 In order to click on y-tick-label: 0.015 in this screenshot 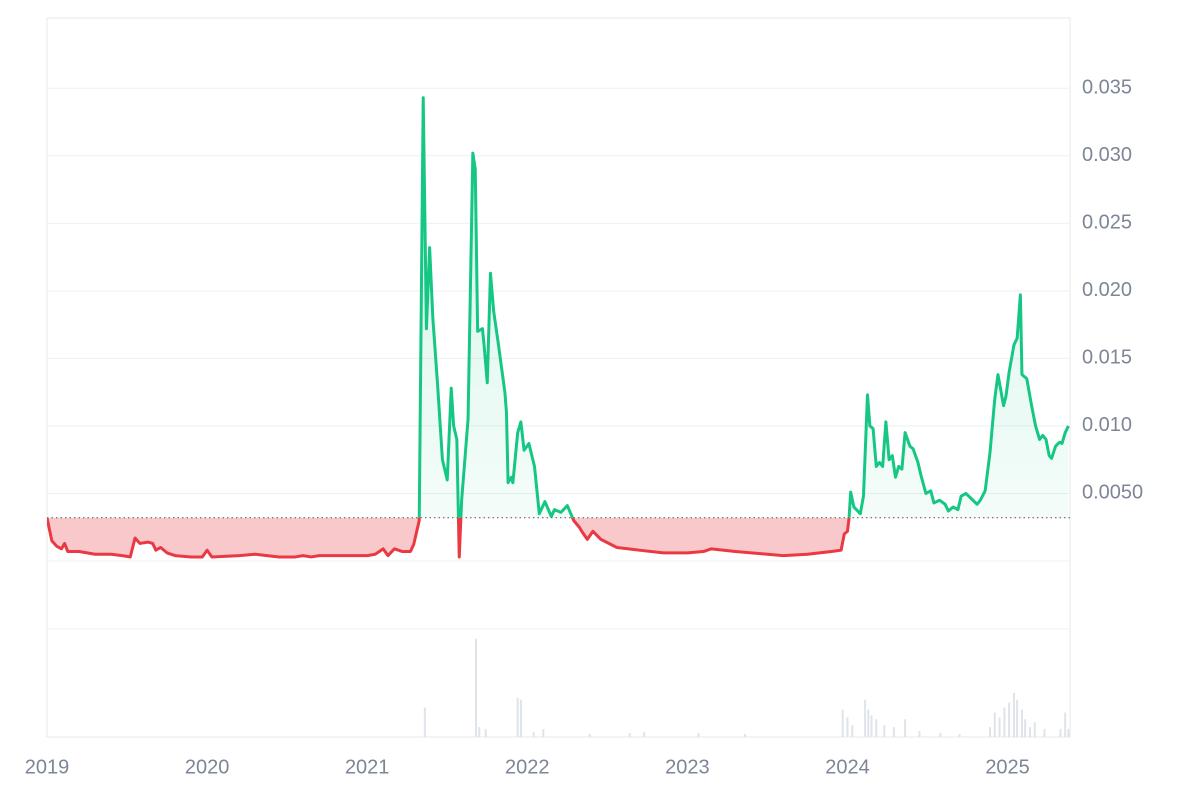, I will do `click(1107, 358)`.